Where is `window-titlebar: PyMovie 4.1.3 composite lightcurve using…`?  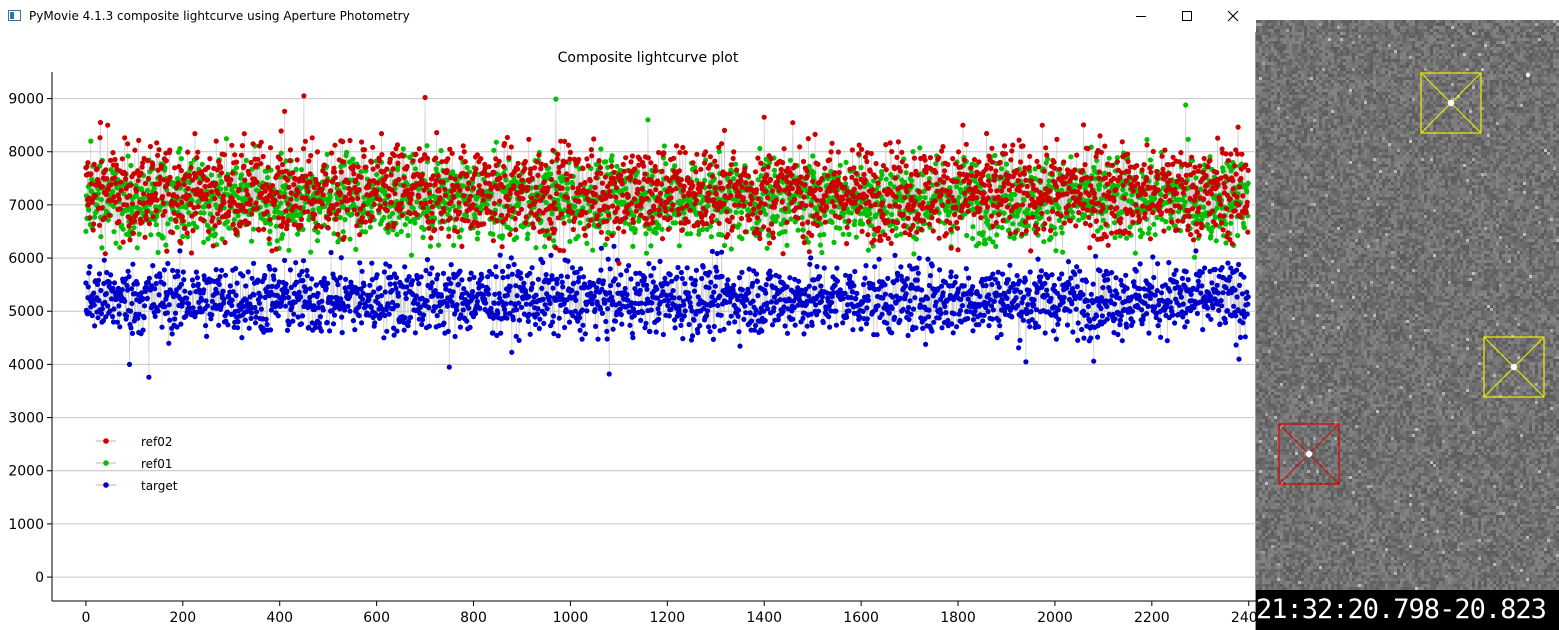
window-titlebar: PyMovie 4.1.3 composite lightcurve using… is located at coordinates (628, 16).